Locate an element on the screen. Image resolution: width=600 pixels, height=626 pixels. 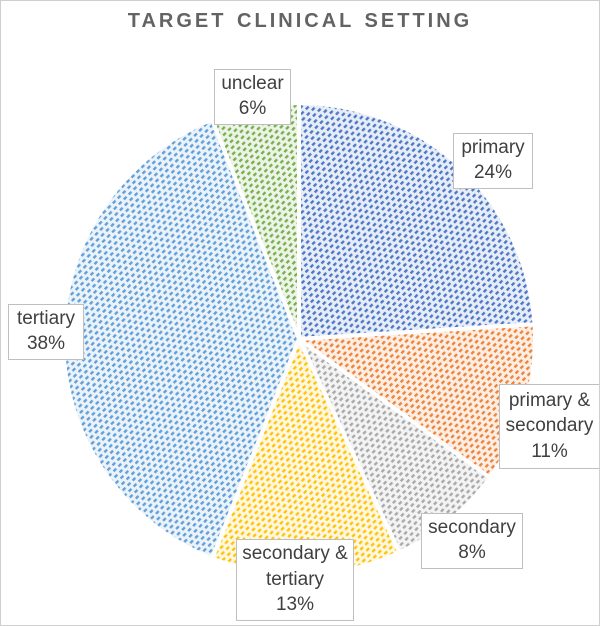
data-label-text: unclear is located at coordinates (252, 83).